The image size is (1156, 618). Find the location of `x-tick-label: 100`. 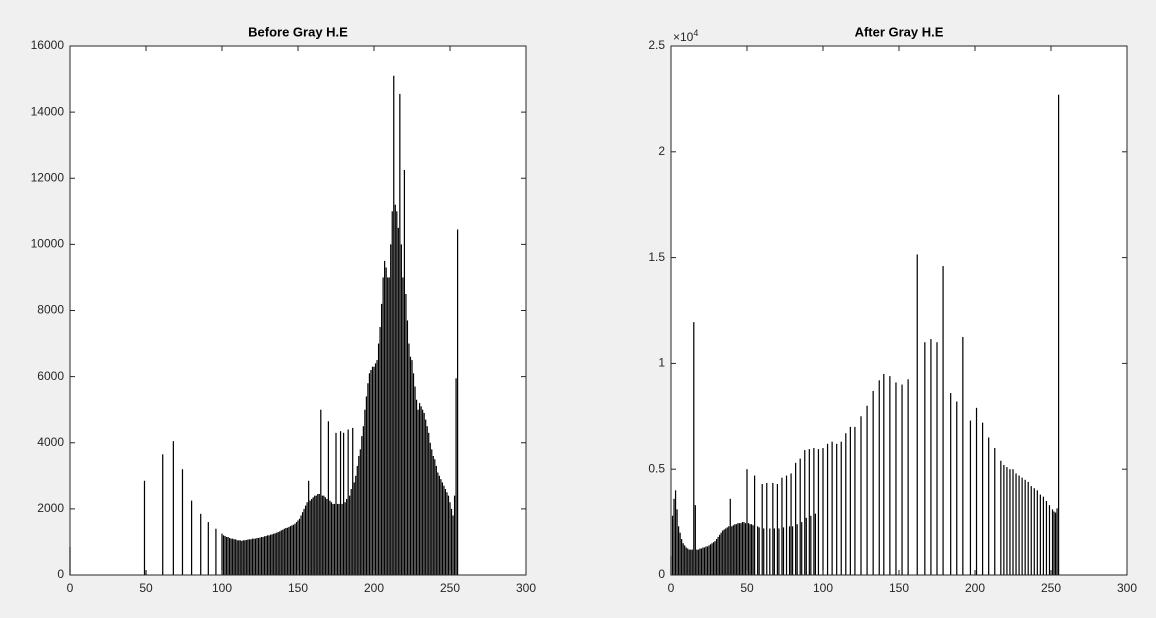

x-tick-label: 100 is located at coordinates (823, 588).